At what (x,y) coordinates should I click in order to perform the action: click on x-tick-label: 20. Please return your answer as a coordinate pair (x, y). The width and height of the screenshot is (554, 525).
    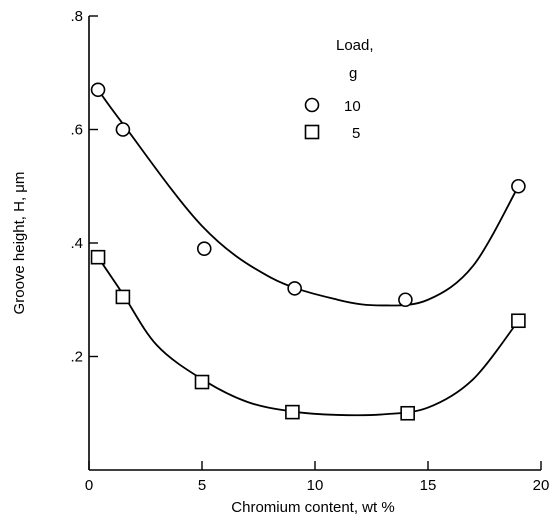
    Looking at the image, I should click on (541, 485).